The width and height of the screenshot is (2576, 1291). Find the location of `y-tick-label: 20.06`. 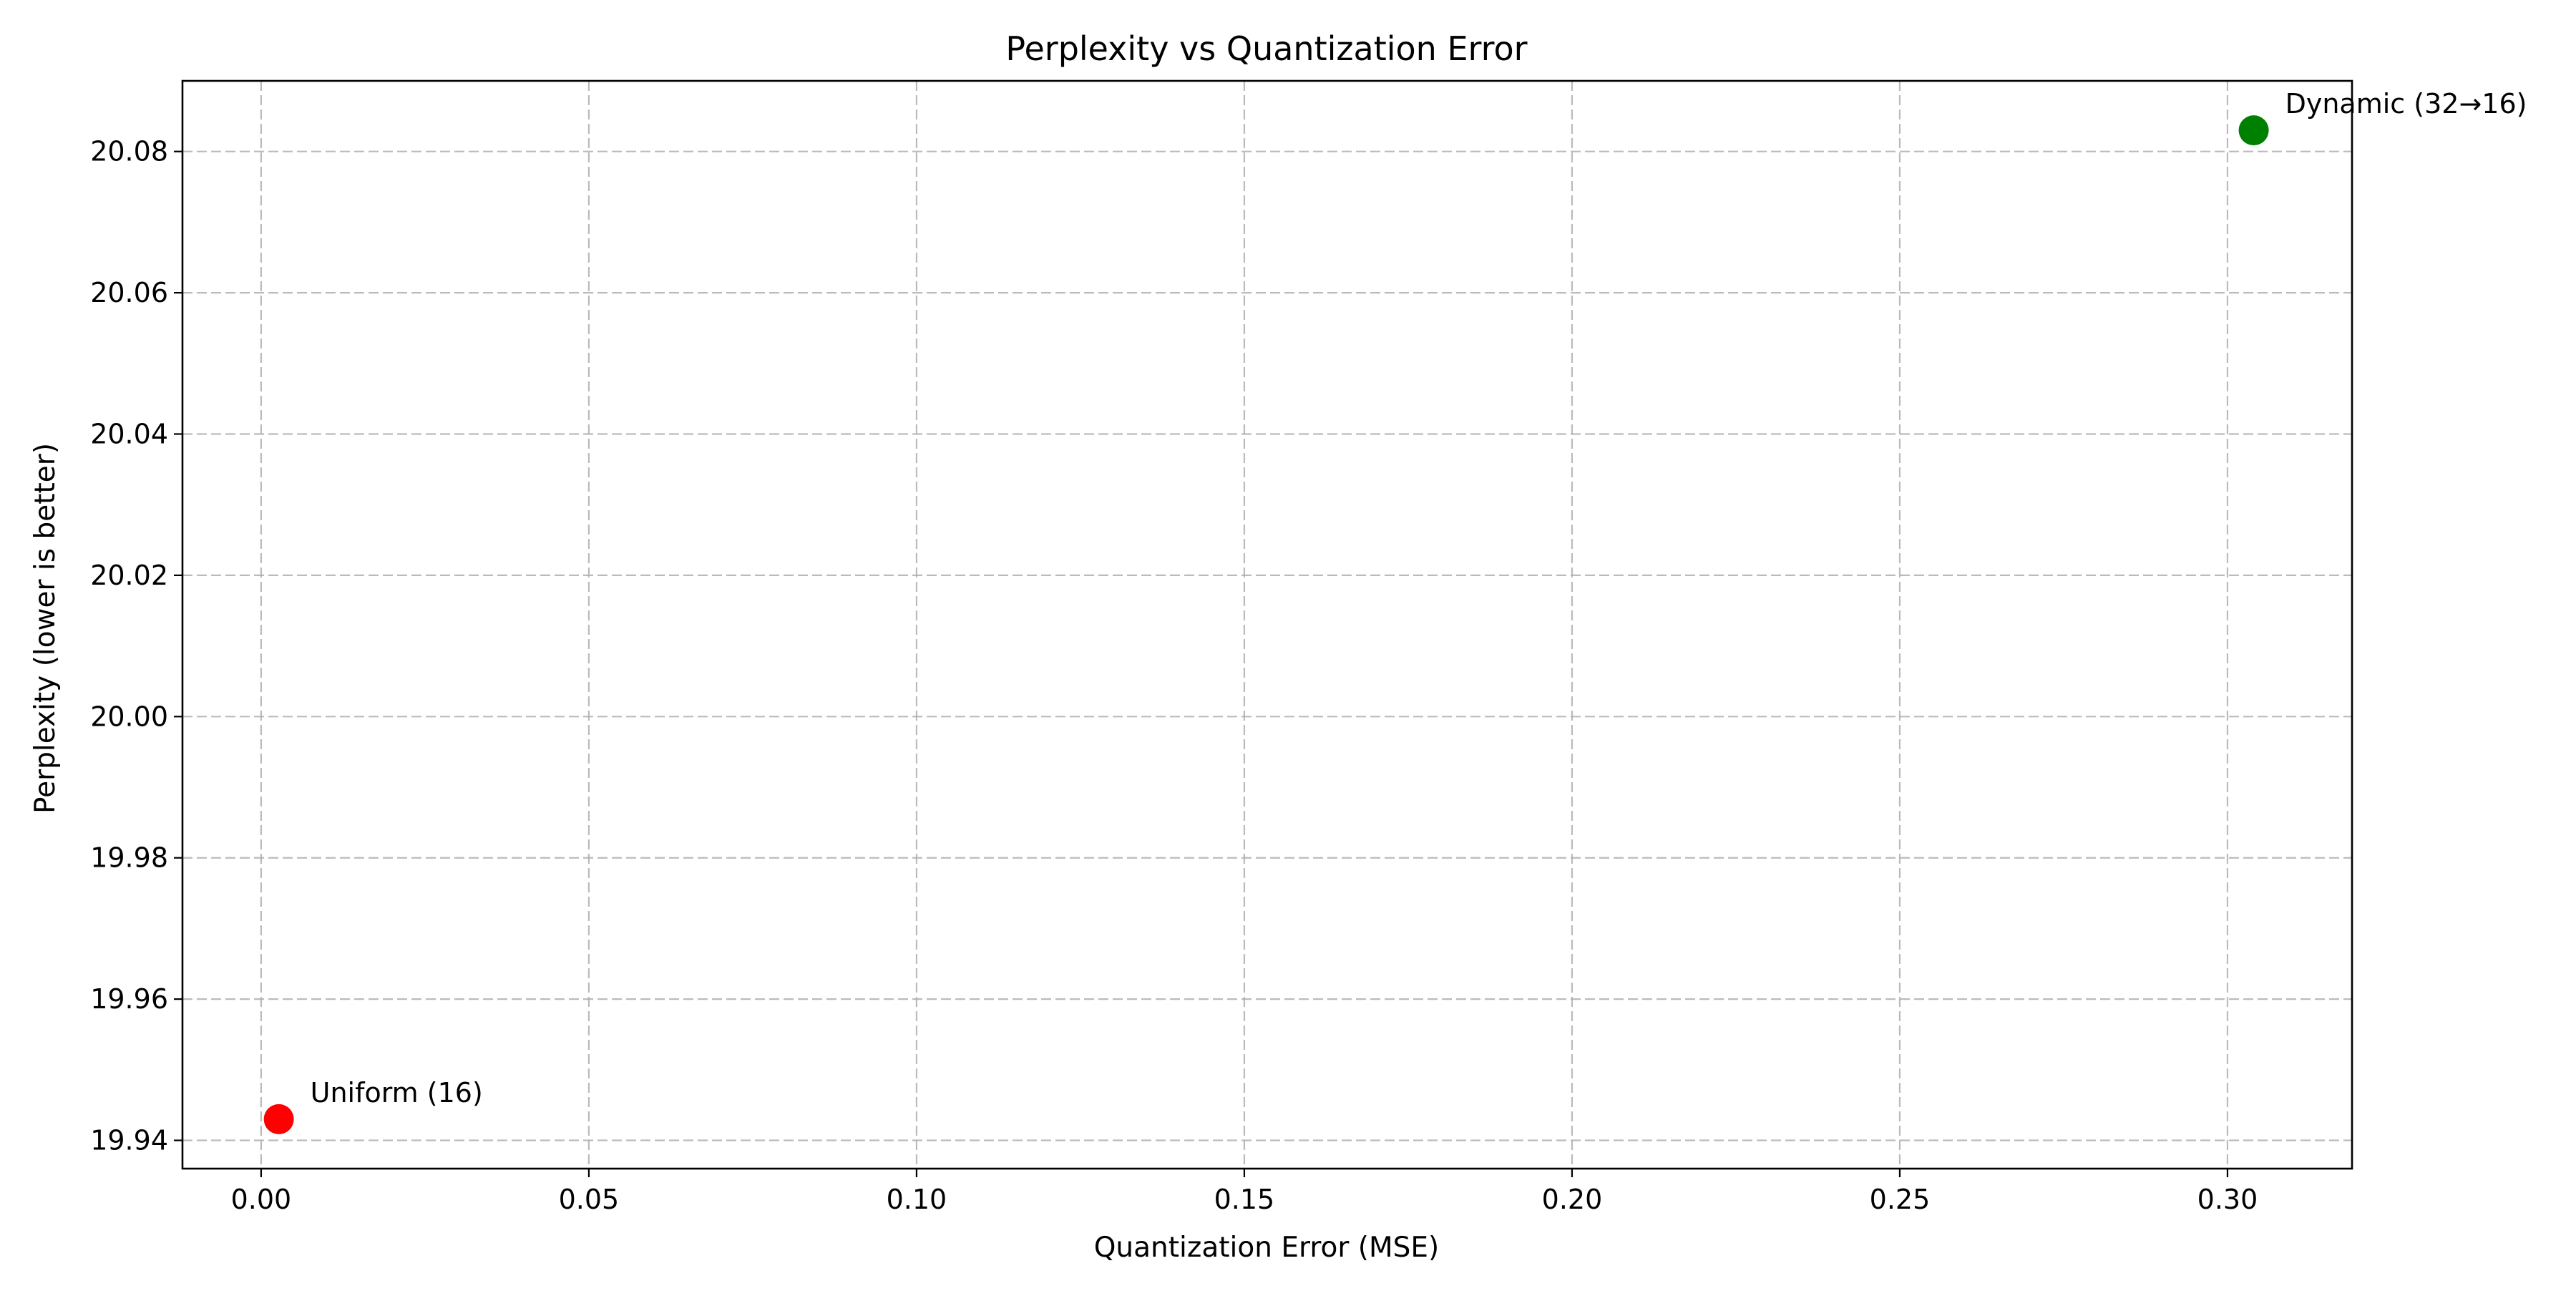

y-tick-label: 20.06 is located at coordinates (129, 292).